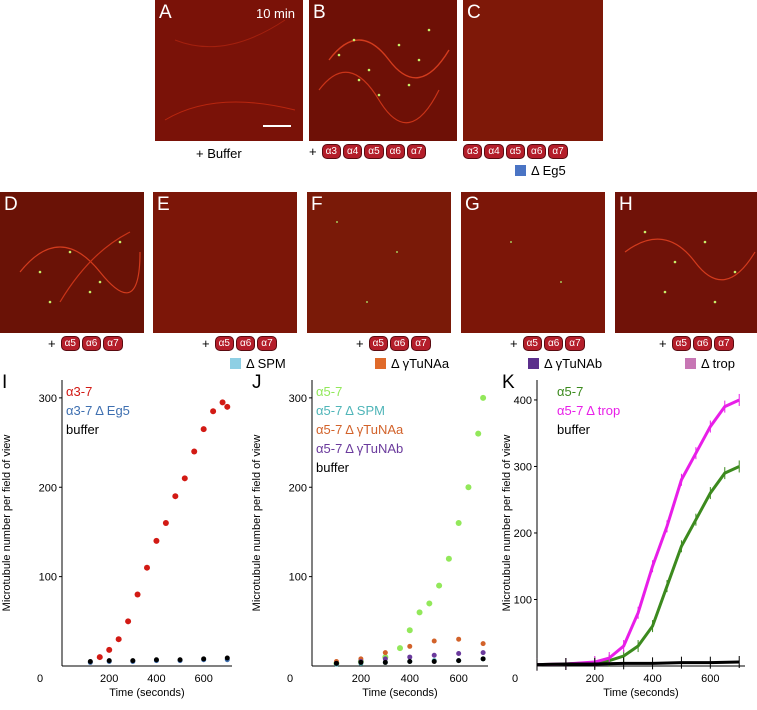 The height and width of the screenshot is (710, 757). I want to click on construct-d: + α5 α6 α7, so click(85, 343).